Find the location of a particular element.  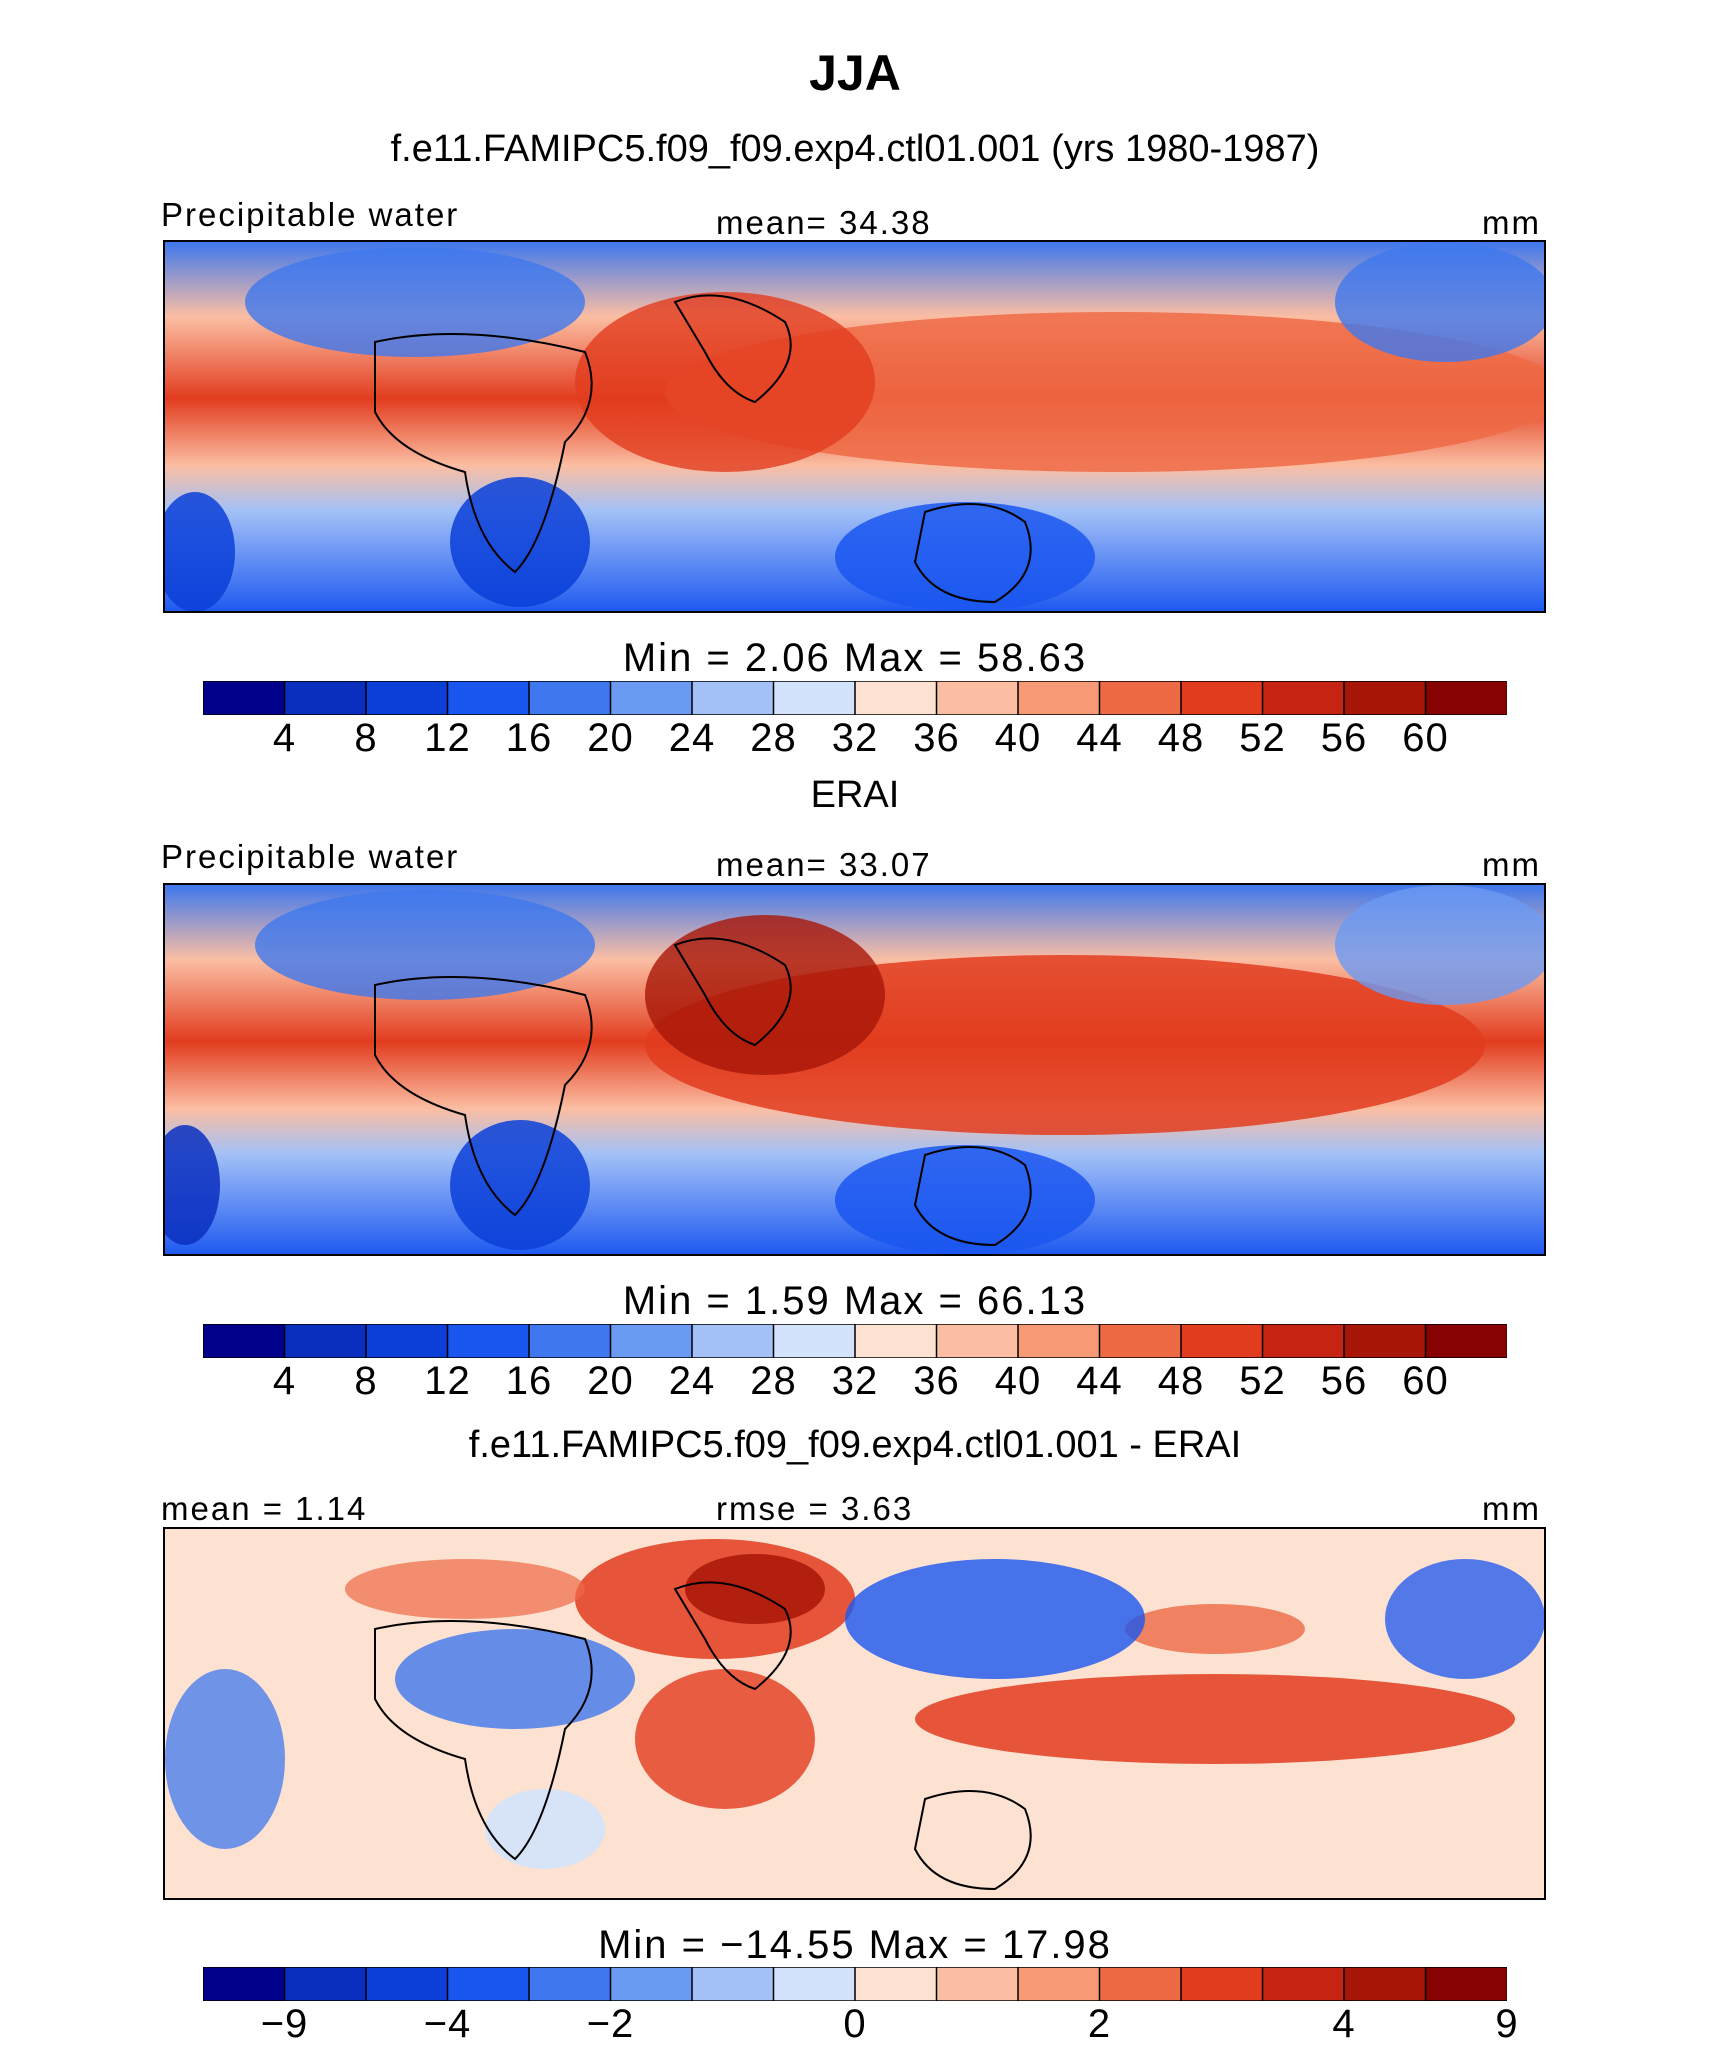

panel-mean-label: mean= 33.07 is located at coordinates (824, 864).